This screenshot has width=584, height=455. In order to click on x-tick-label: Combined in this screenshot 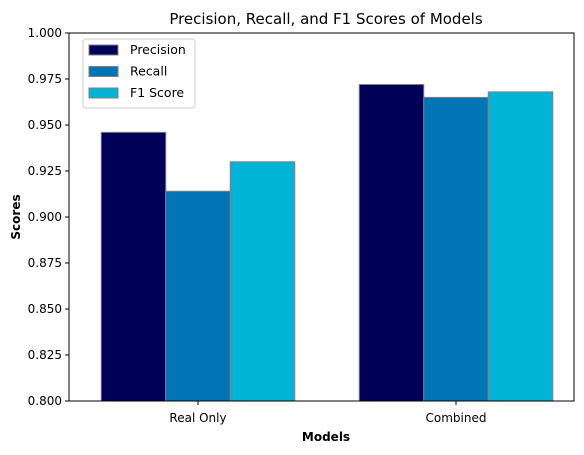, I will do `click(456, 418)`.